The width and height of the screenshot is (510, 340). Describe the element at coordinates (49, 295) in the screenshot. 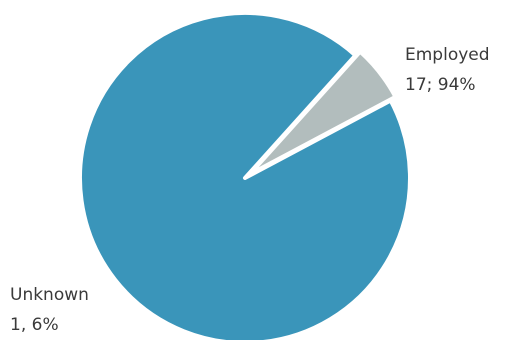

I see `slice-label-unknown: Unknown` at that location.